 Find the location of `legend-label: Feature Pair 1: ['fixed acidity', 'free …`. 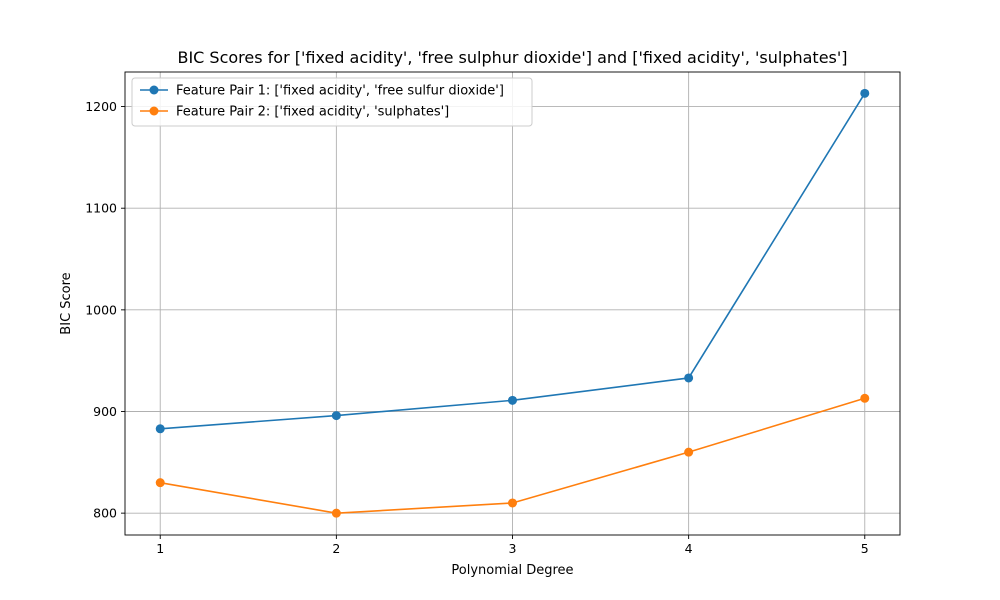

legend-label: Feature Pair 1: ['fixed acidity', 'free … is located at coordinates (340, 91).